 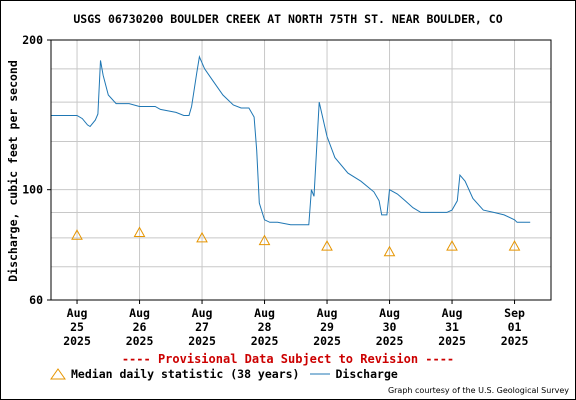 What do you see at coordinates (515, 327) in the screenshot?
I see `x-tick-label: 01` at bounding box center [515, 327].